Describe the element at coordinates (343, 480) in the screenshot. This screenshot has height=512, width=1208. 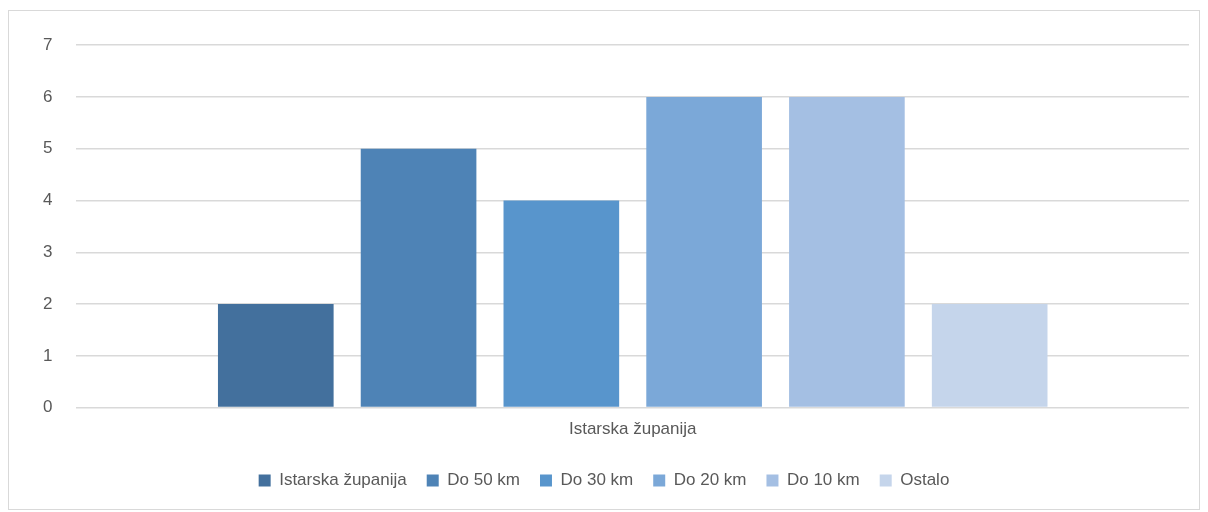
I see `legend-label: Istarska županija` at that location.